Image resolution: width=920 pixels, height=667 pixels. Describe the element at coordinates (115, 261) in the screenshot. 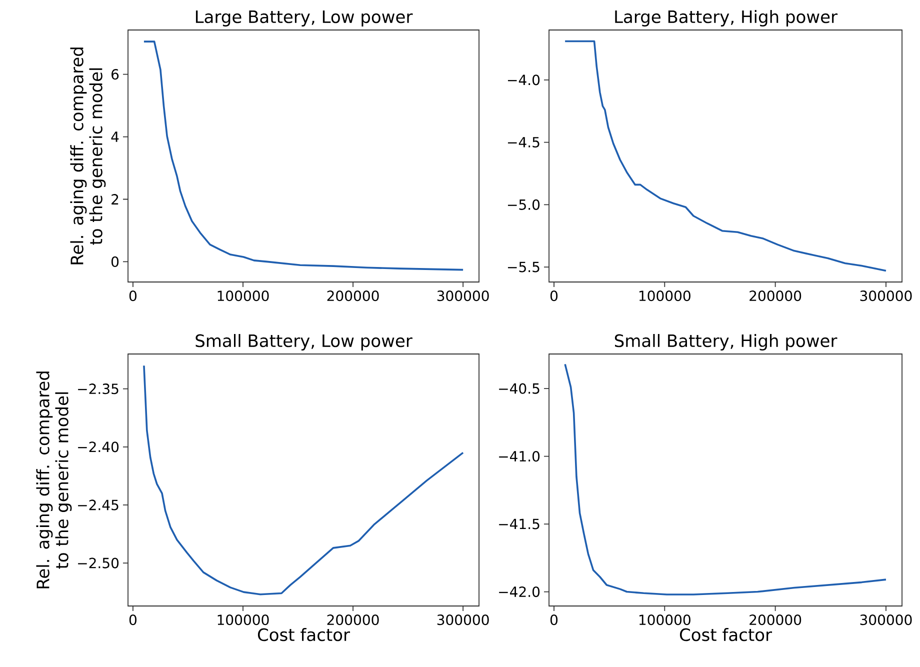

I see `y-tick-label: 0` at that location.